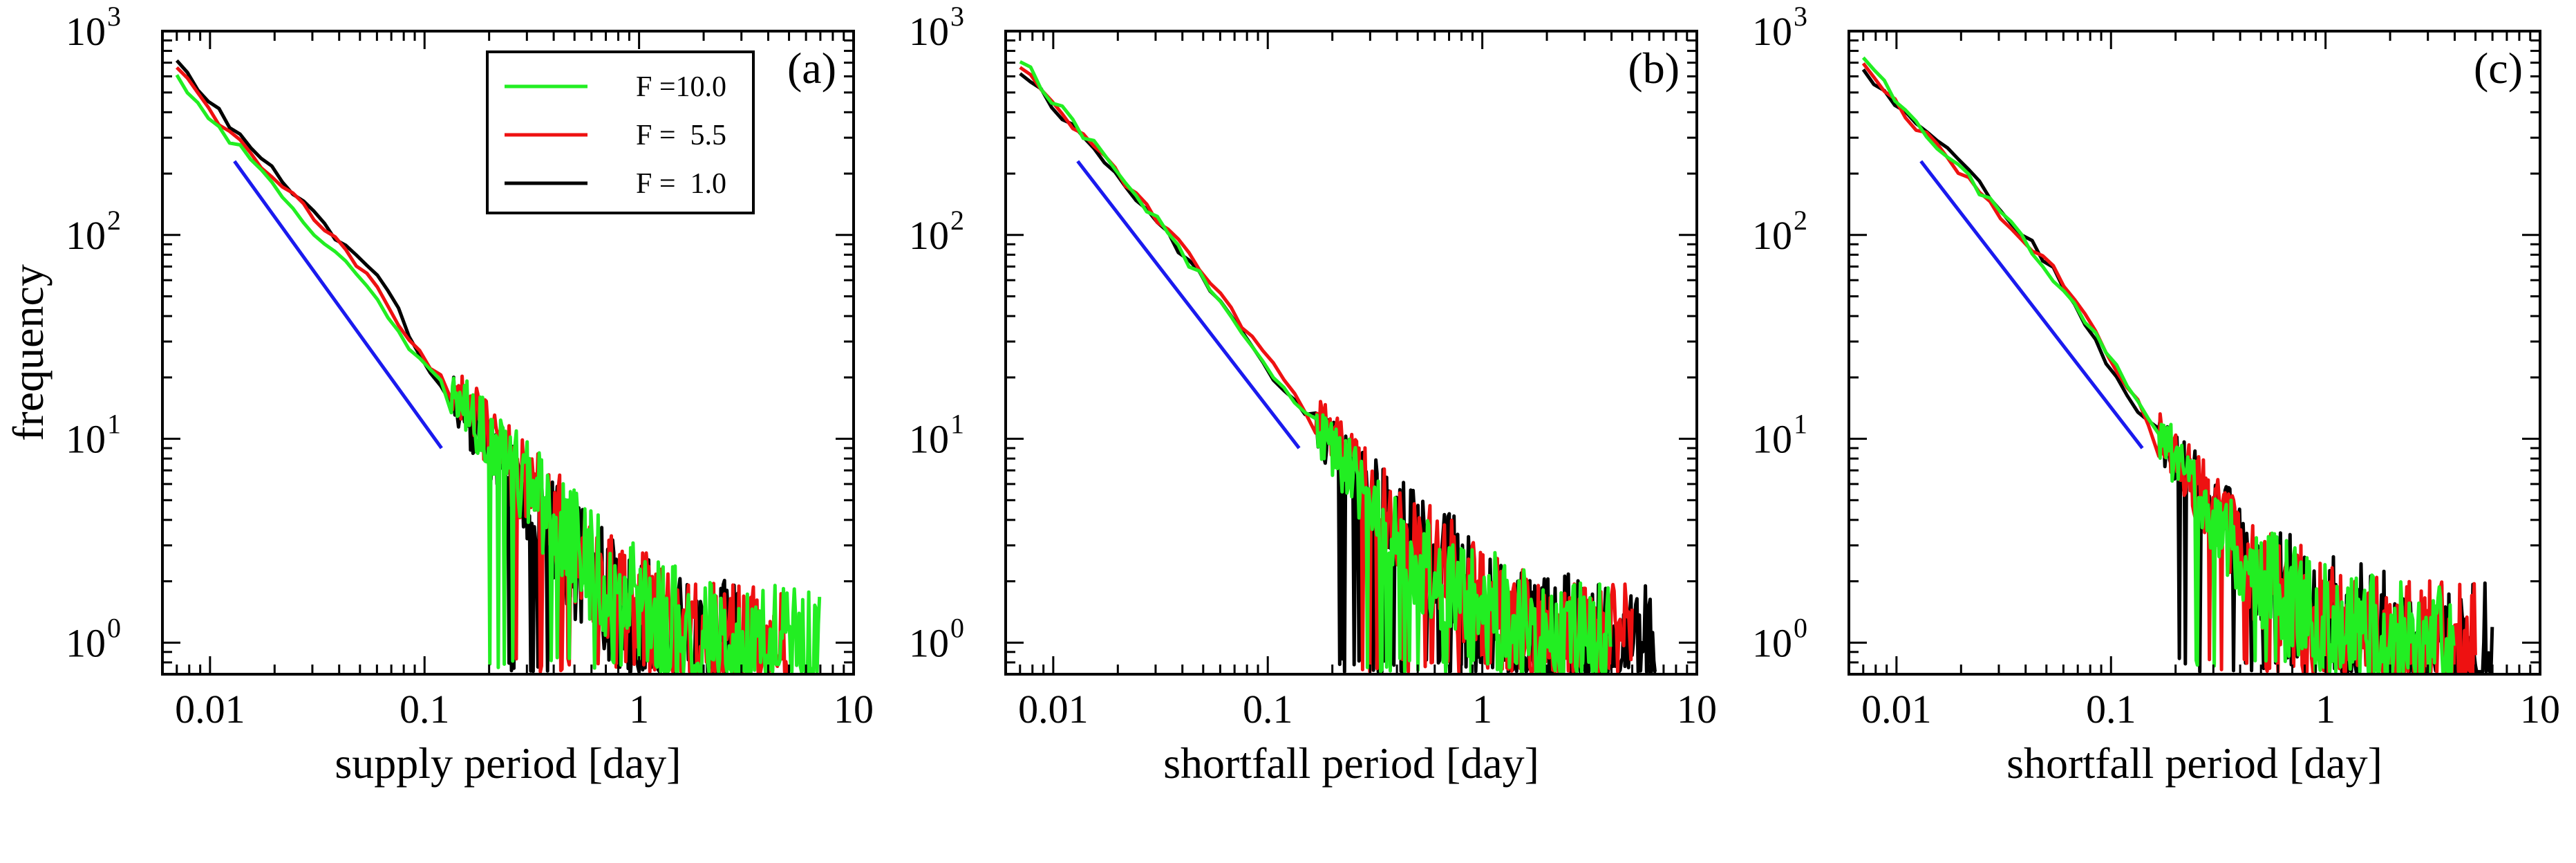 This screenshot has width=2576, height=863. I want to click on legend-label: F = 1.0, so click(681, 184).